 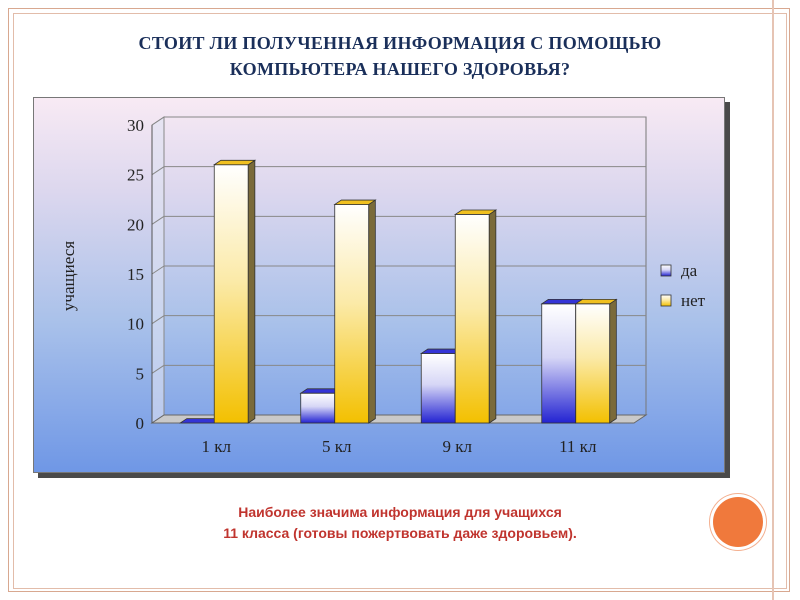 I want to click on right-border-rule, so click(x=773, y=300).